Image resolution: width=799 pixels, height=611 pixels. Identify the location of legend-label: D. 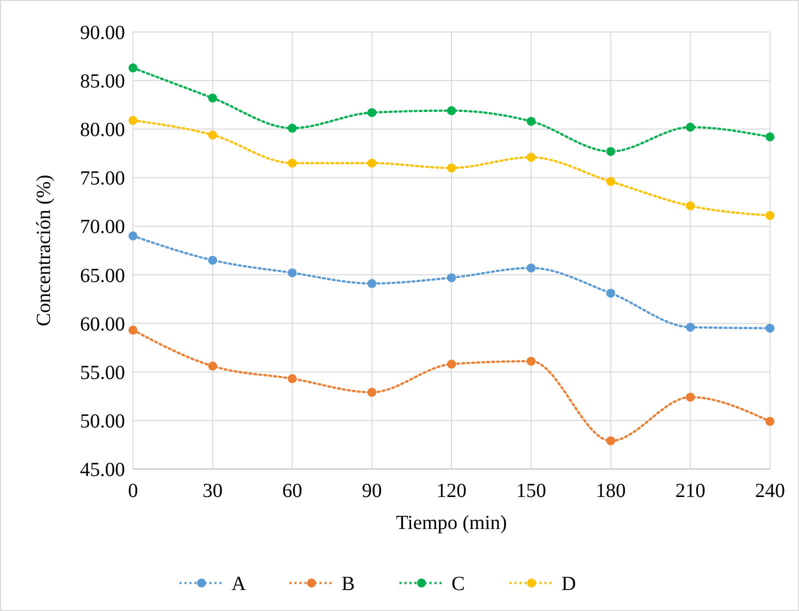
(569, 584).